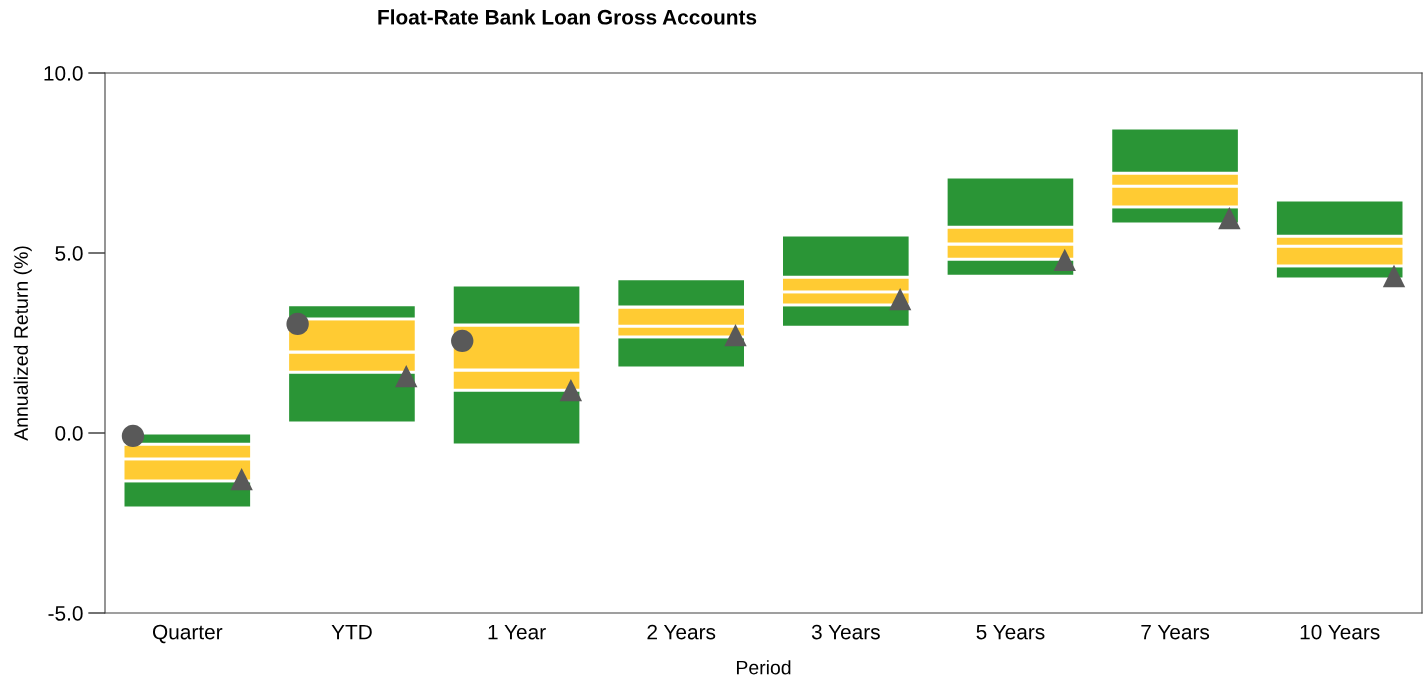 Image resolution: width=1427 pixels, height=684 pixels. Describe the element at coordinates (681, 632) in the screenshot. I see `x-tick-label: 2 Years` at that location.